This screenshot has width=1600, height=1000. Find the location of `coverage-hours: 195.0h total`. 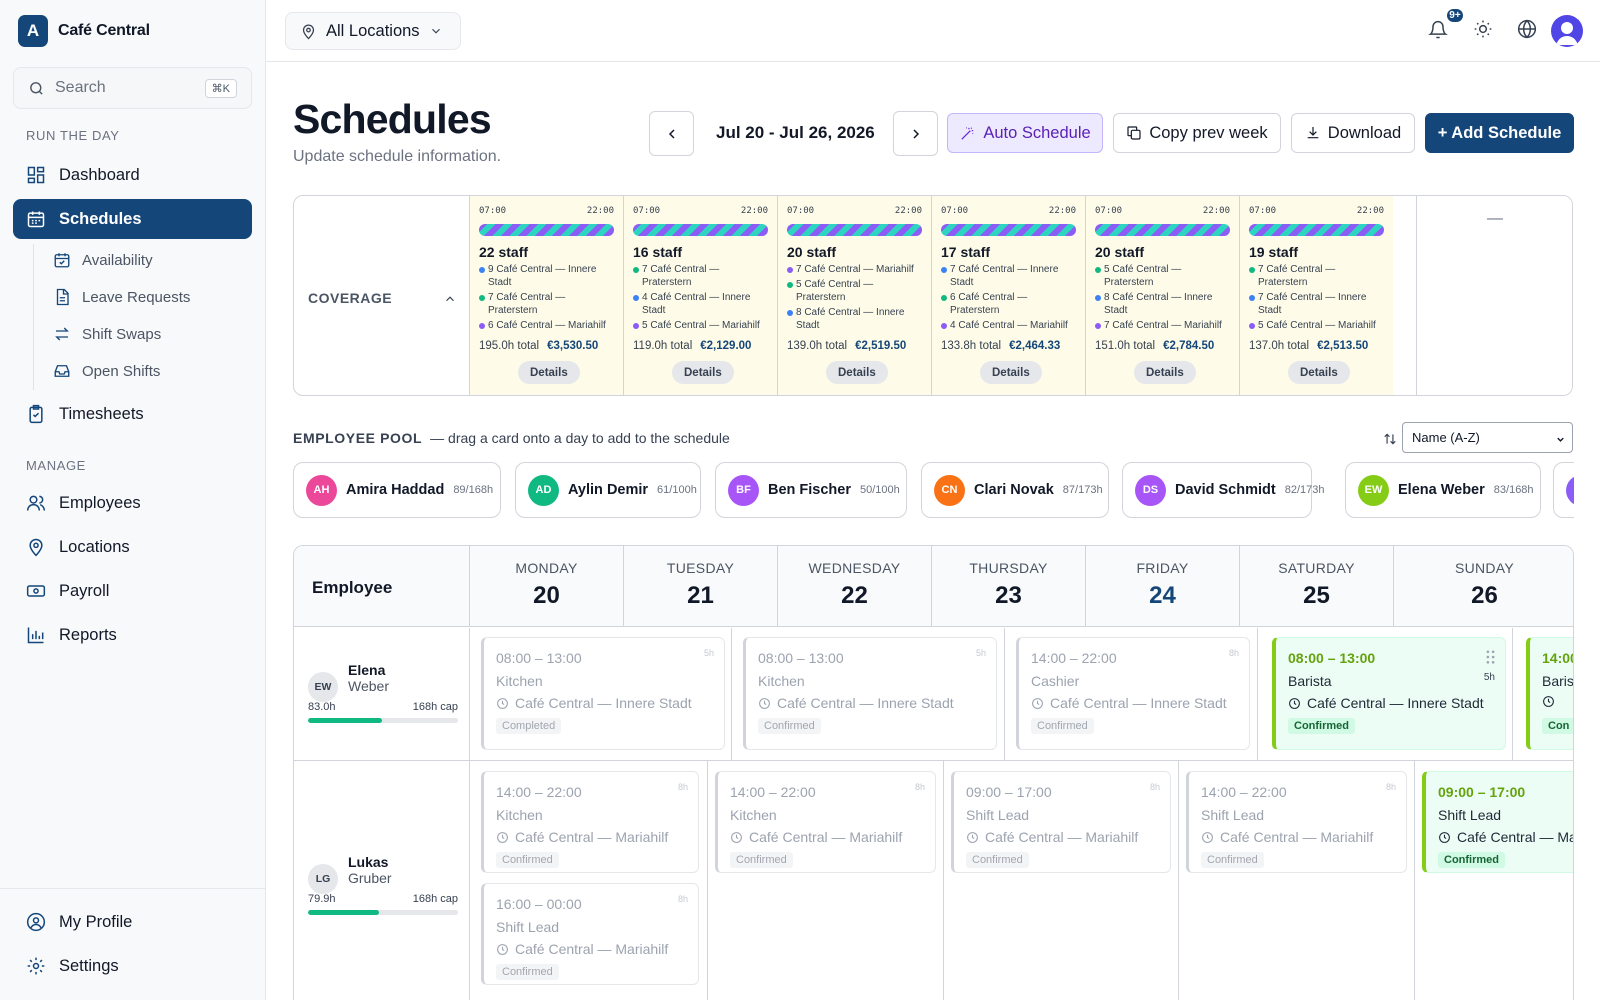

coverage-hours: 195.0h total is located at coordinates (509, 346).